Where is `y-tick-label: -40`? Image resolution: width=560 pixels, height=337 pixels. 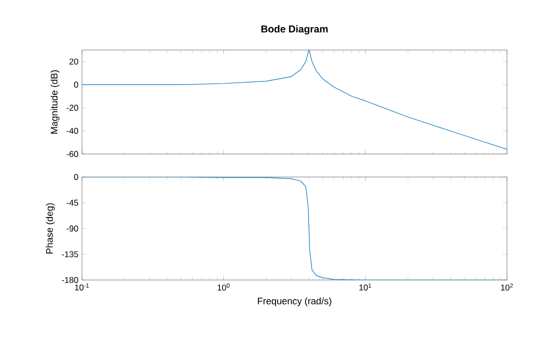 y-tick-label: -40 is located at coordinates (72, 131).